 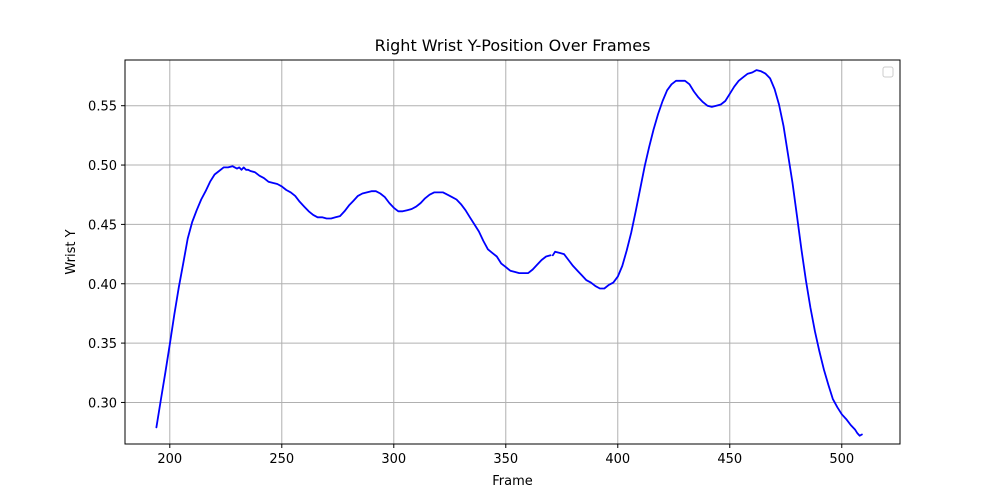 What do you see at coordinates (169, 459) in the screenshot?
I see `x-tick-label: 200` at bounding box center [169, 459].